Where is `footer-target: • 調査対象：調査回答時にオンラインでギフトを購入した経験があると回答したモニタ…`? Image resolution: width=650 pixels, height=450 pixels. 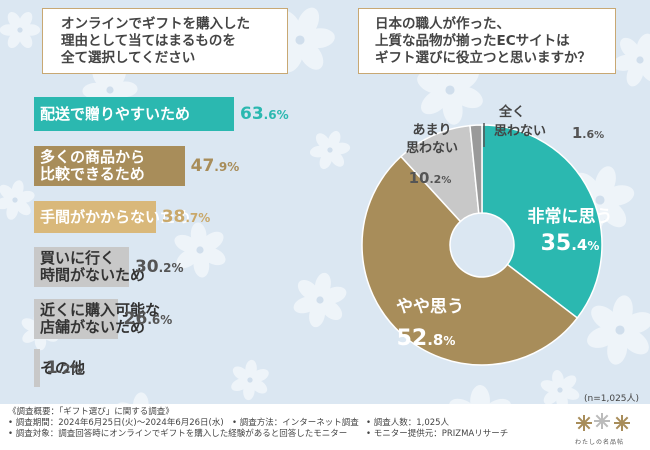
footer-target: • 調査対象：調査回答時にオンラインでギフトを購入した経験があると回答したモニタ… is located at coordinates (178, 434).